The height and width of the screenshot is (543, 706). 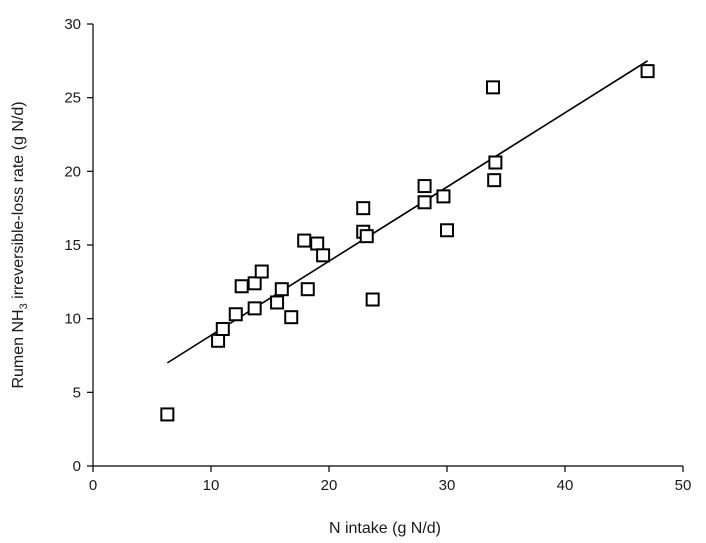 I want to click on x-tick-label: 20, so click(x=329, y=485).